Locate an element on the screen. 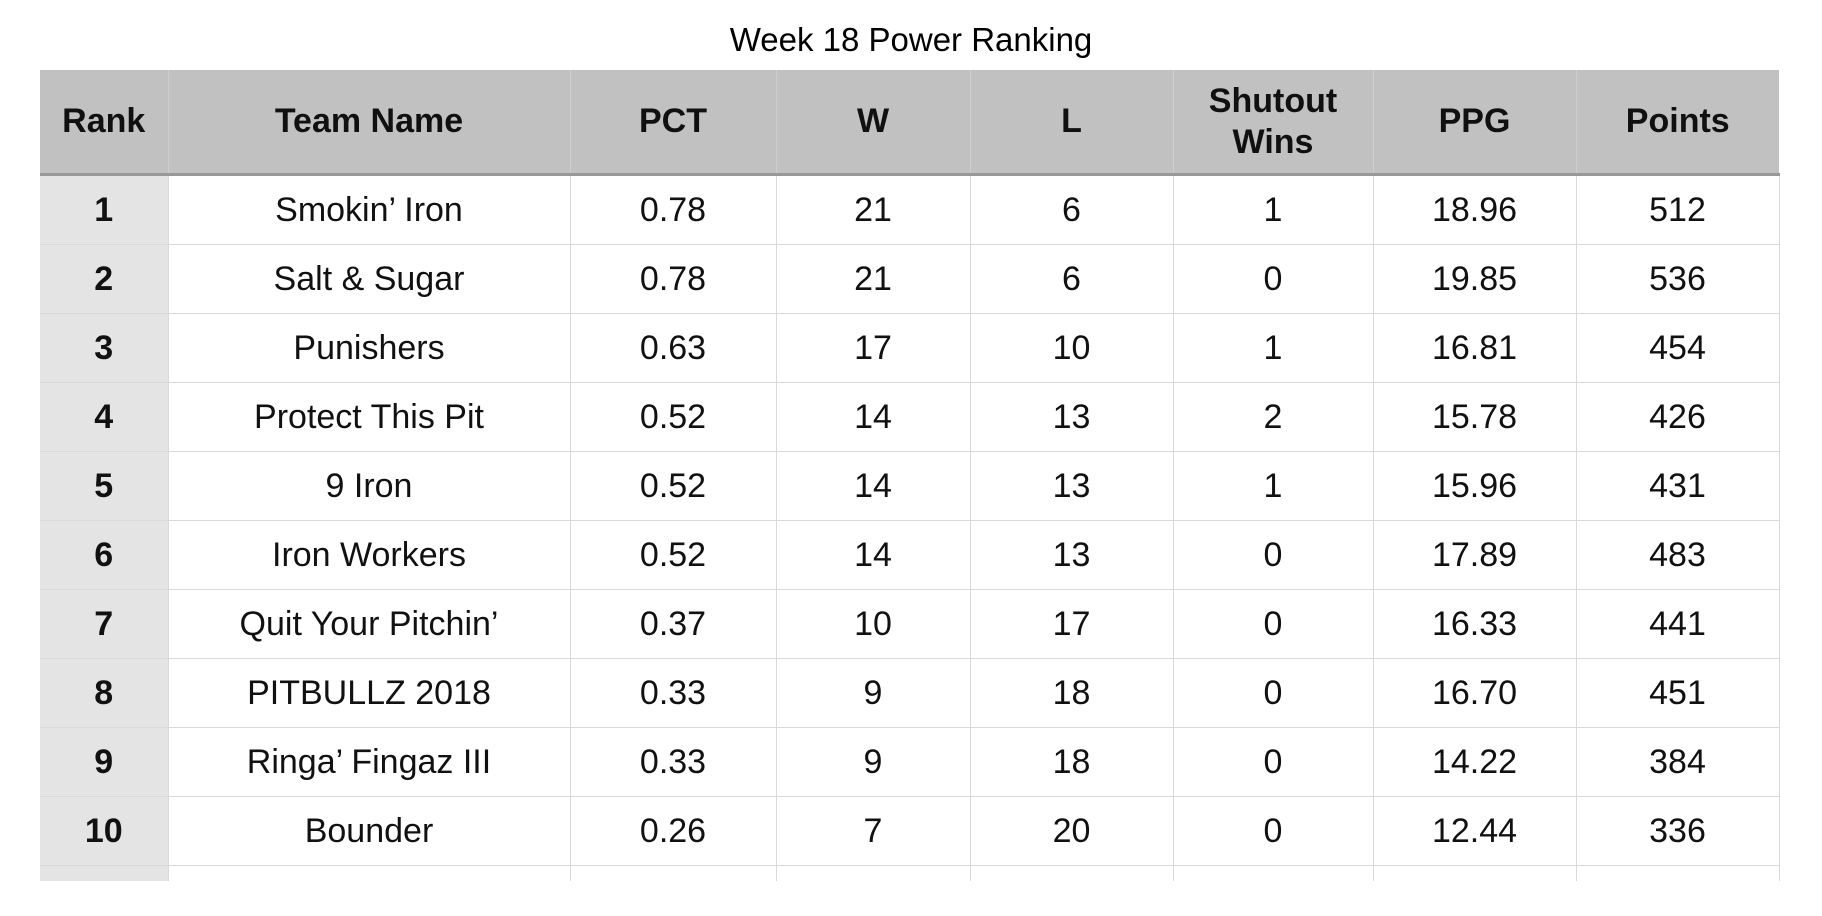 This screenshot has height=916, width=1822. chart-title: Week 18 Power Ranking is located at coordinates (911, 39).